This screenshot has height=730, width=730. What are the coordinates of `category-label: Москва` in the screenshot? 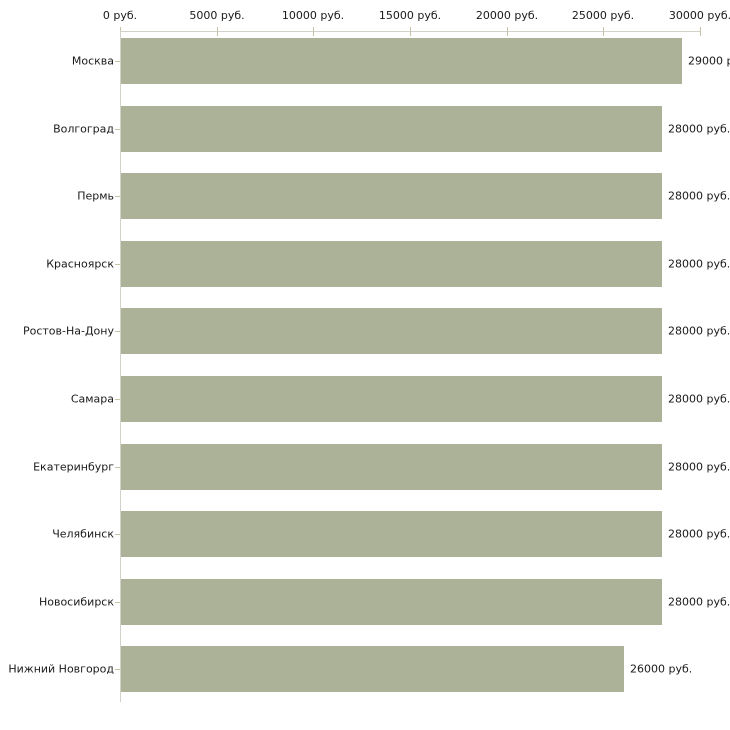 It's located at (92, 61).